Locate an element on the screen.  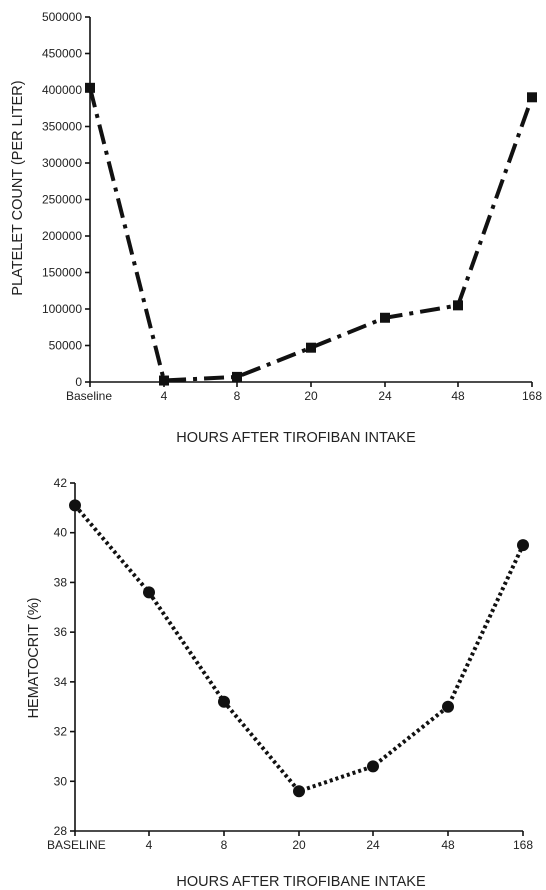
y-axis-title: PLATELET COUNT (PER LITER) is located at coordinates (18, 187).